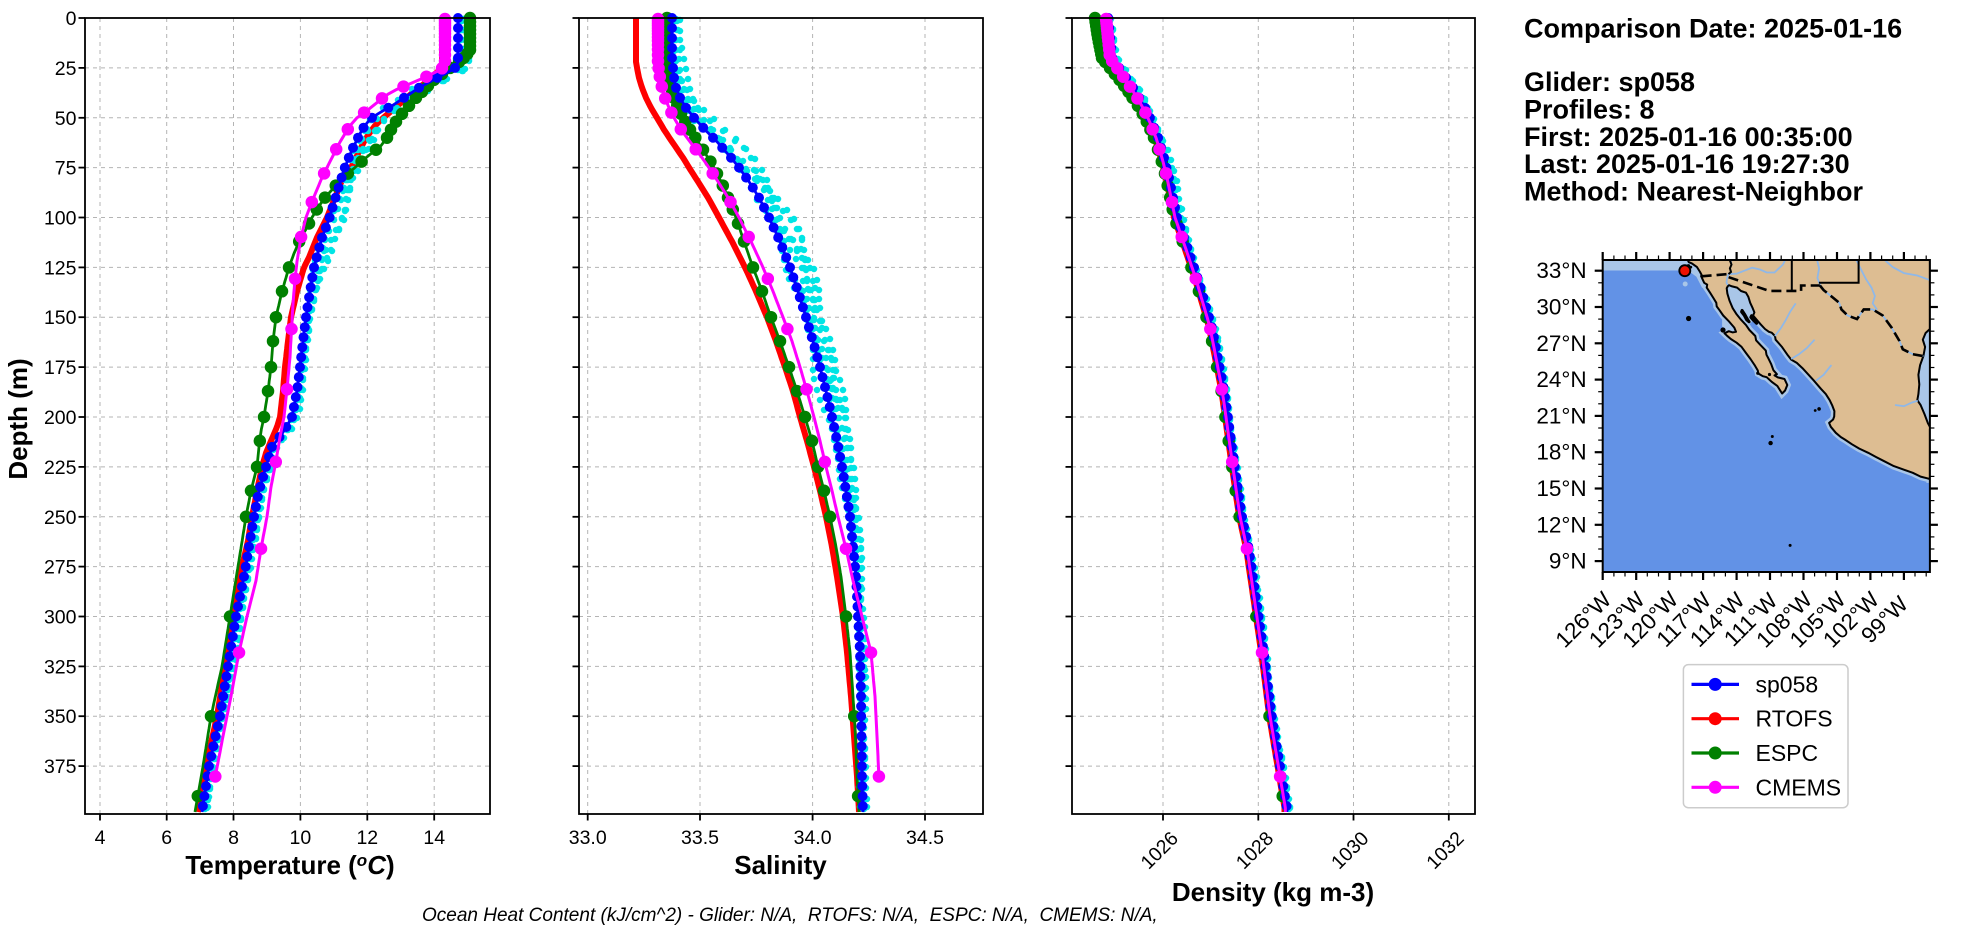 The width and height of the screenshot is (1978, 934). What do you see at coordinates (588, 838) in the screenshot?
I see `svg-text: 33.0` at bounding box center [588, 838].